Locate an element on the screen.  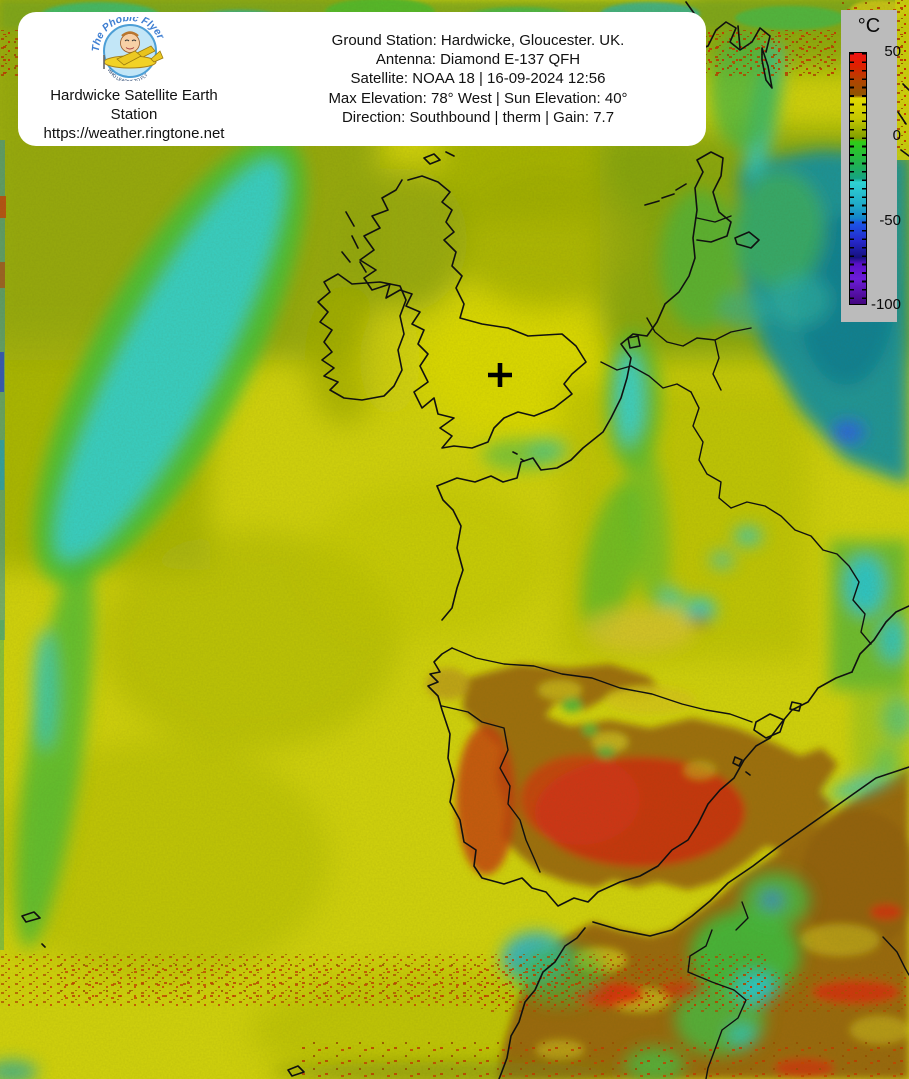
logo-pilot-smile is located at coordinates (130, 48).